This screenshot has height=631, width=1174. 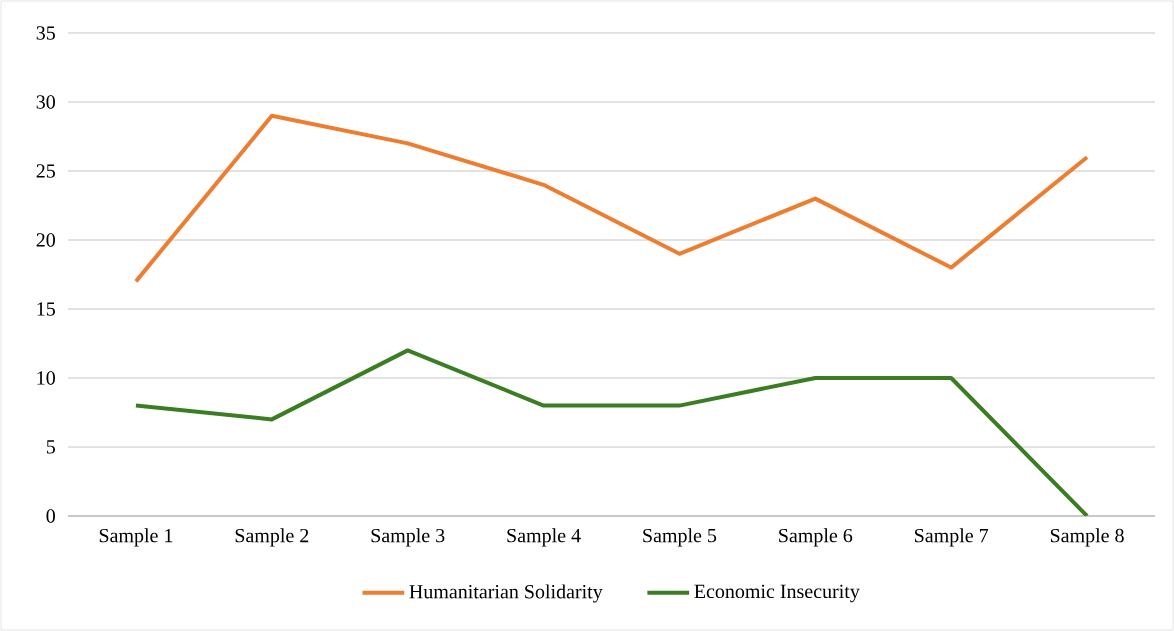 What do you see at coordinates (506, 593) in the screenshot?
I see `legend-label: Humanitarian Solidarity` at bounding box center [506, 593].